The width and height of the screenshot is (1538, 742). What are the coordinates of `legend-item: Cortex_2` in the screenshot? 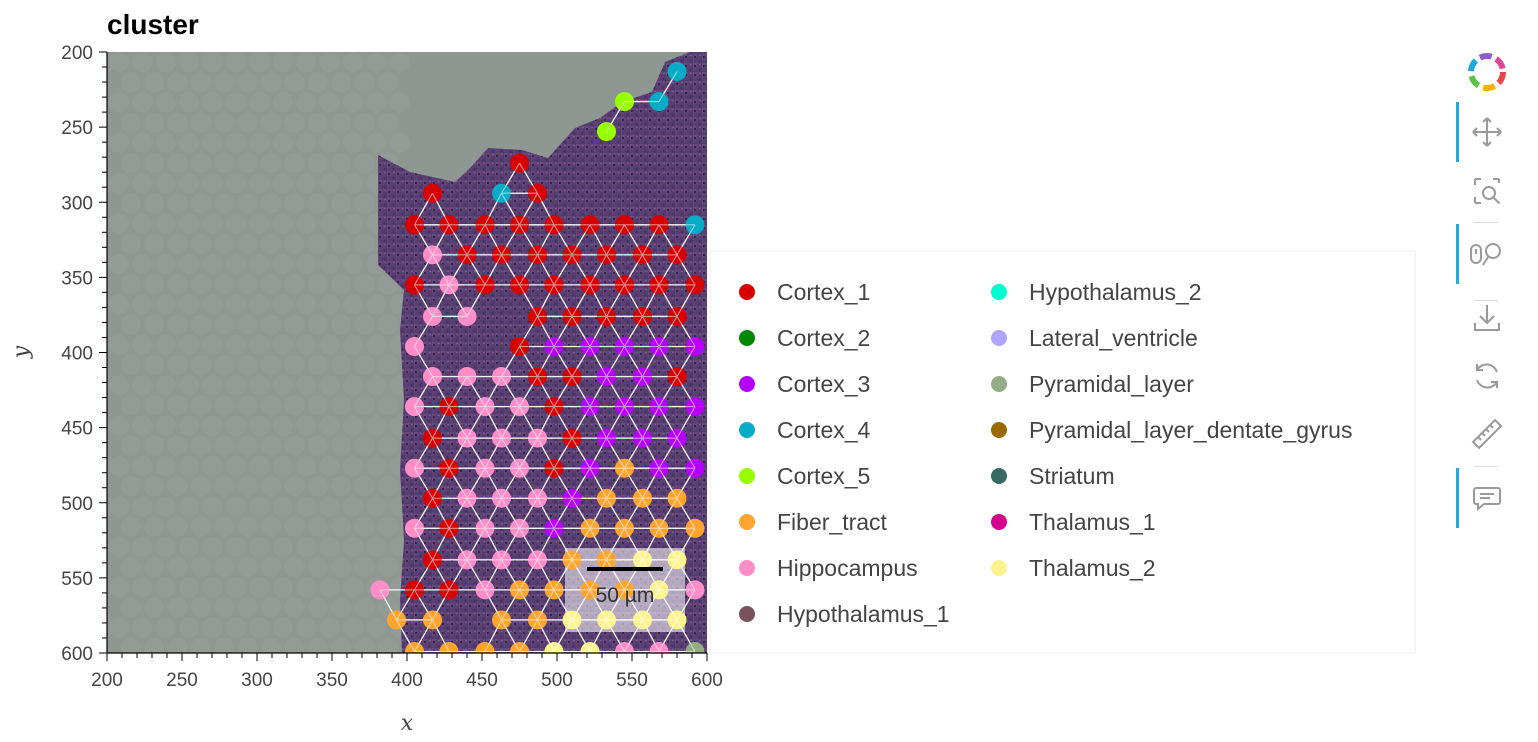 It's located at (804, 338).